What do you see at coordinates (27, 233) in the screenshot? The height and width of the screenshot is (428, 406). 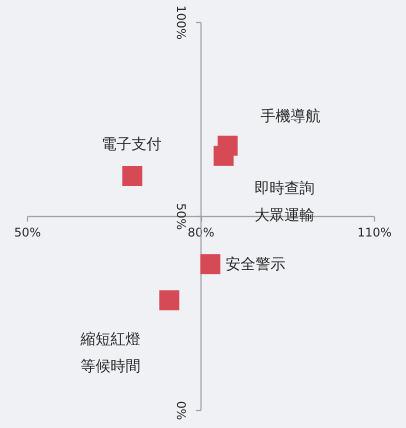 I see `x-tick-label: 50%` at bounding box center [27, 233].